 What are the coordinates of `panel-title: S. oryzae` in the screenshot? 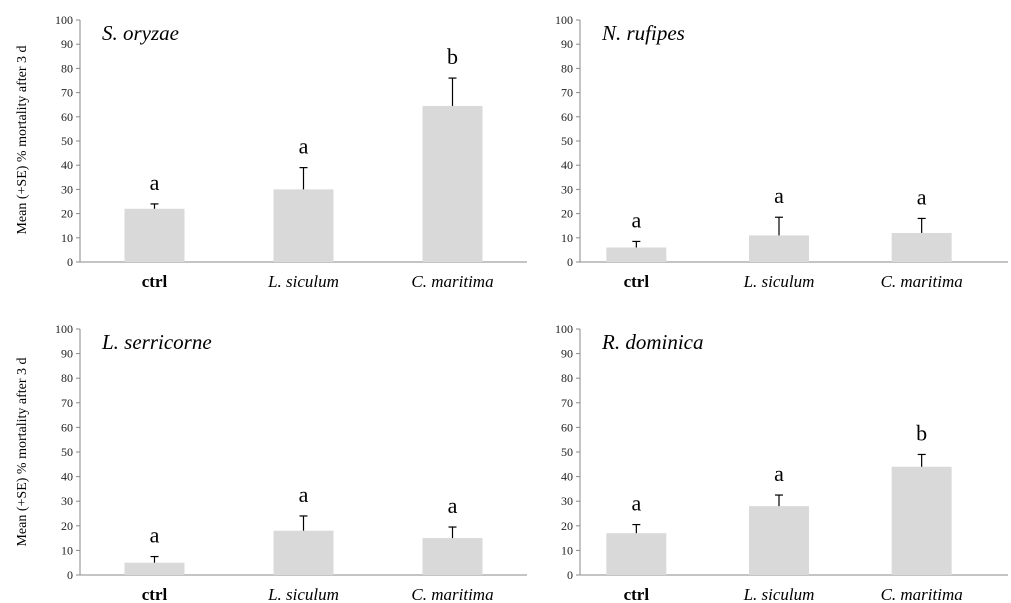 It's located at (140, 33).